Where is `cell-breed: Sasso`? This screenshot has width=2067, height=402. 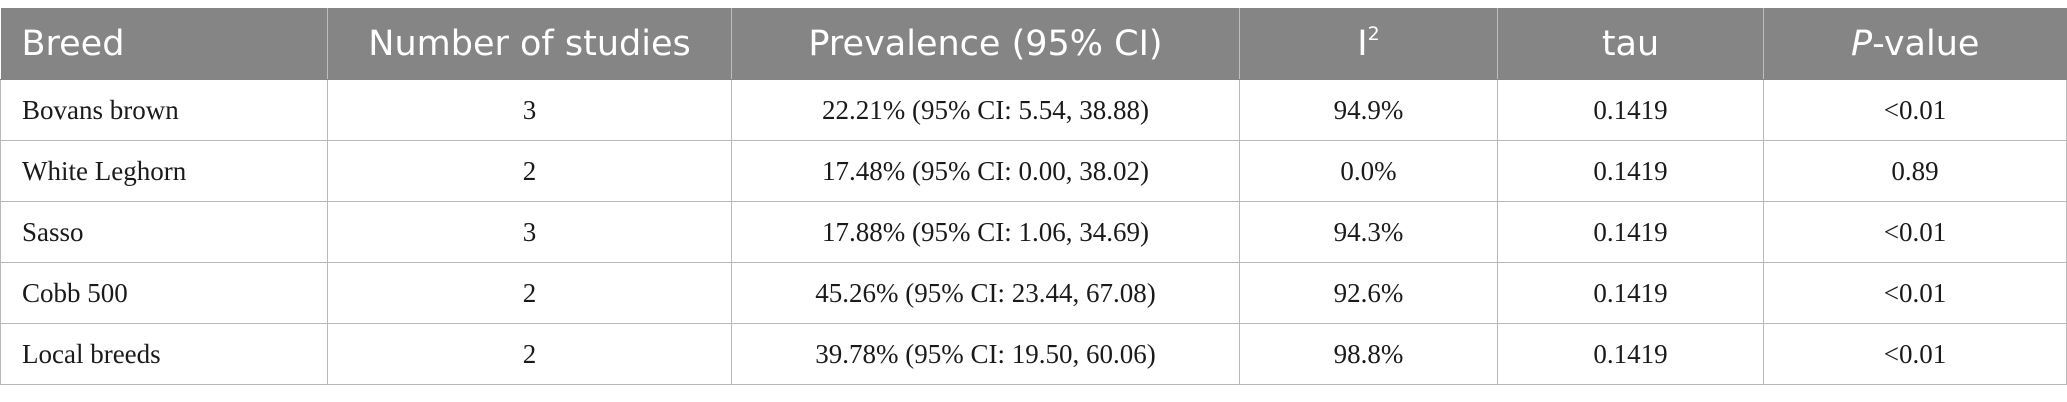 cell-breed: Sasso is located at coordinates (164, 232).